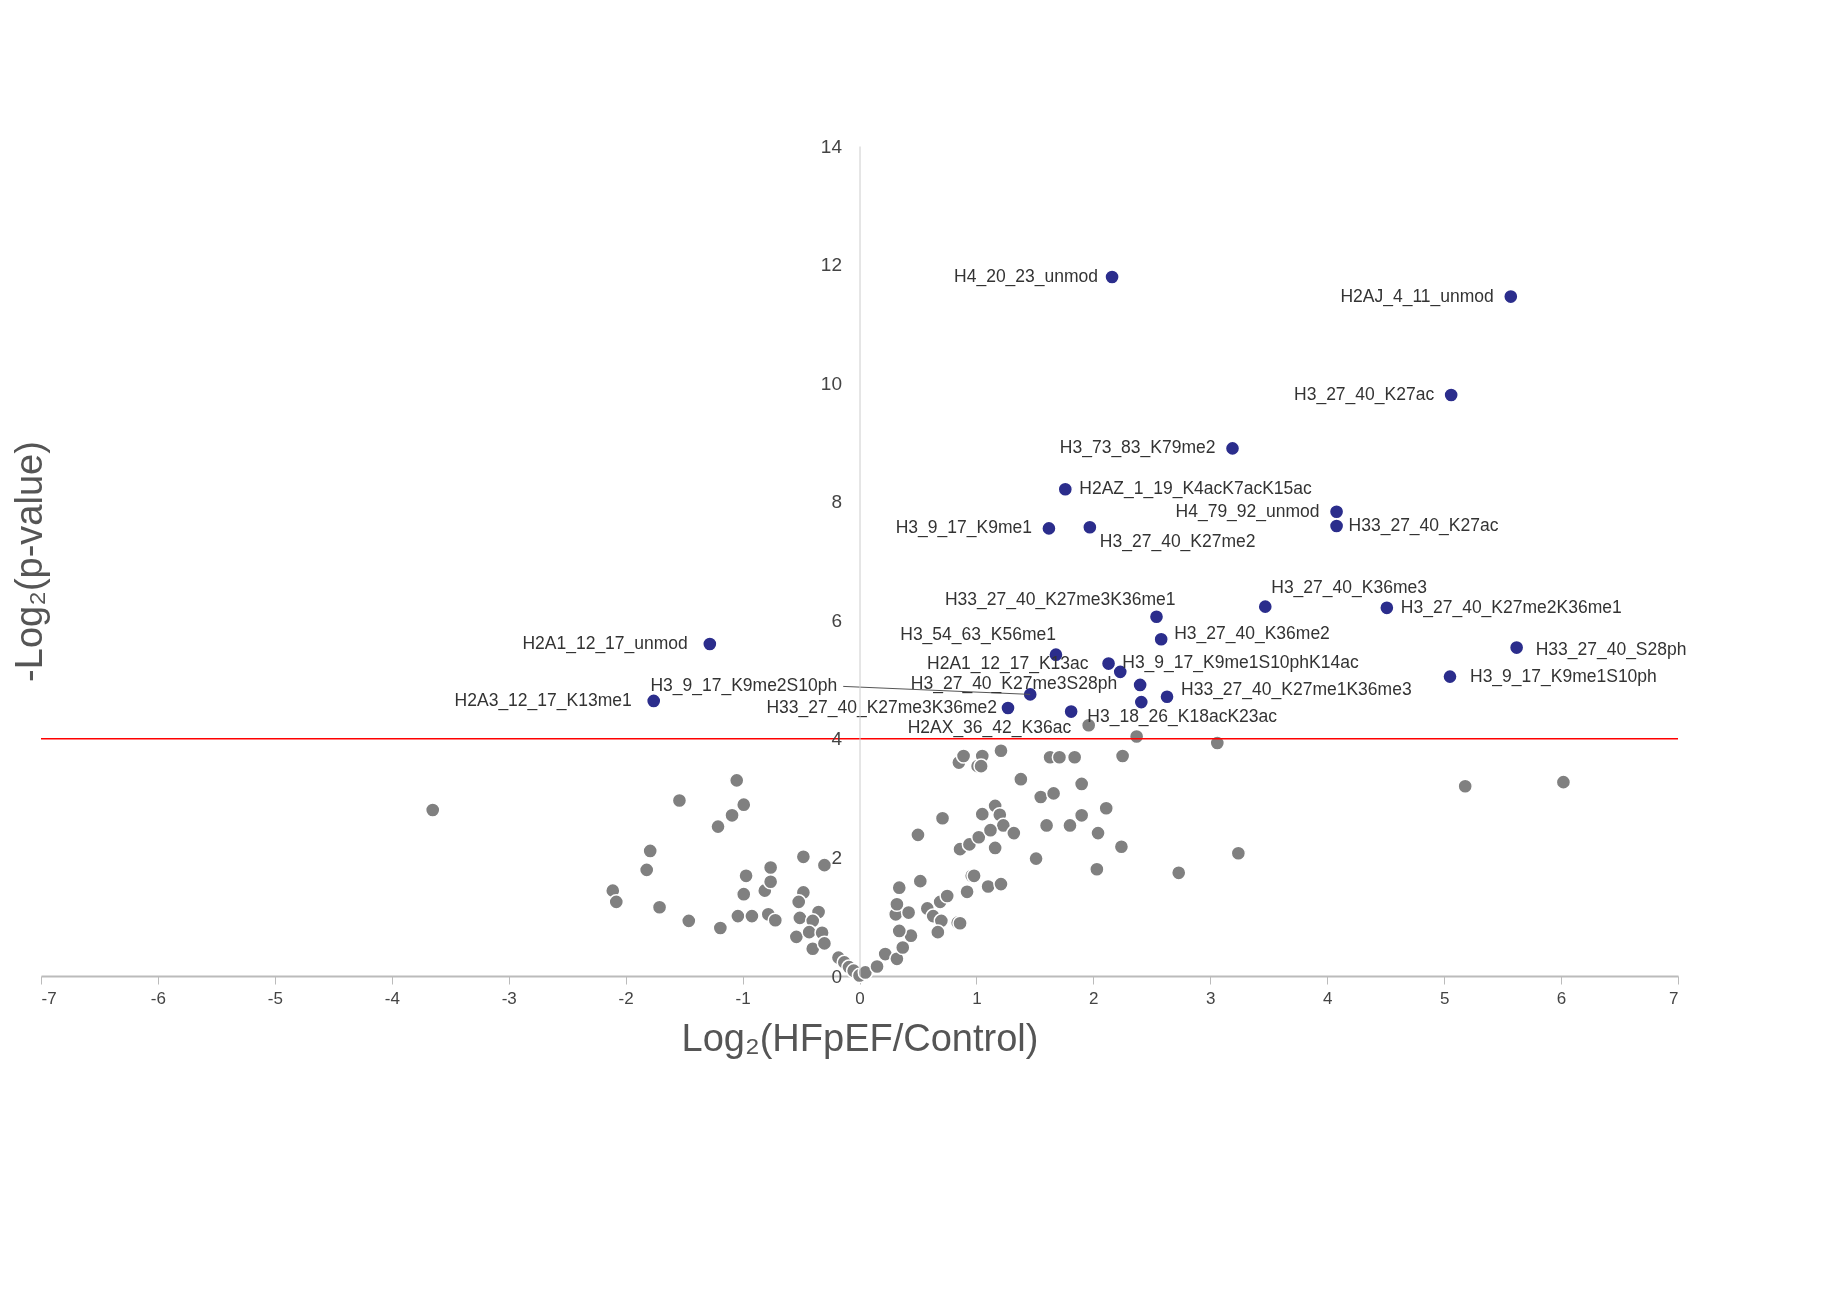 Image resolution: width=1833 pixels, height=1303 pixels. Describe the element at coordinates (49, 998) in the screenshot. I see `x-tick-label: -7` at that location.